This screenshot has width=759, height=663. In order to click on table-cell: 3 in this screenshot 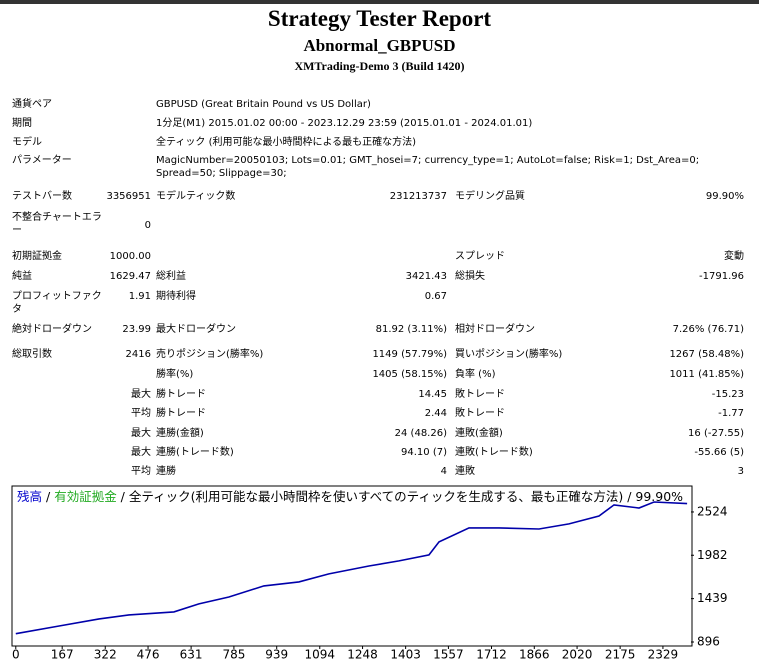, I will do `click(740, 471)`.